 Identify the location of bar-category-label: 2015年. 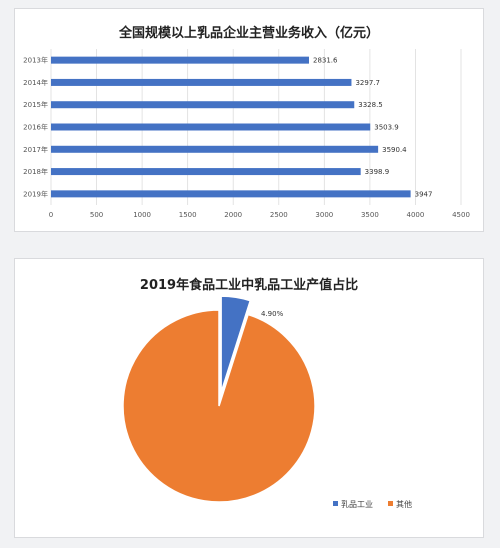
(35, 104).